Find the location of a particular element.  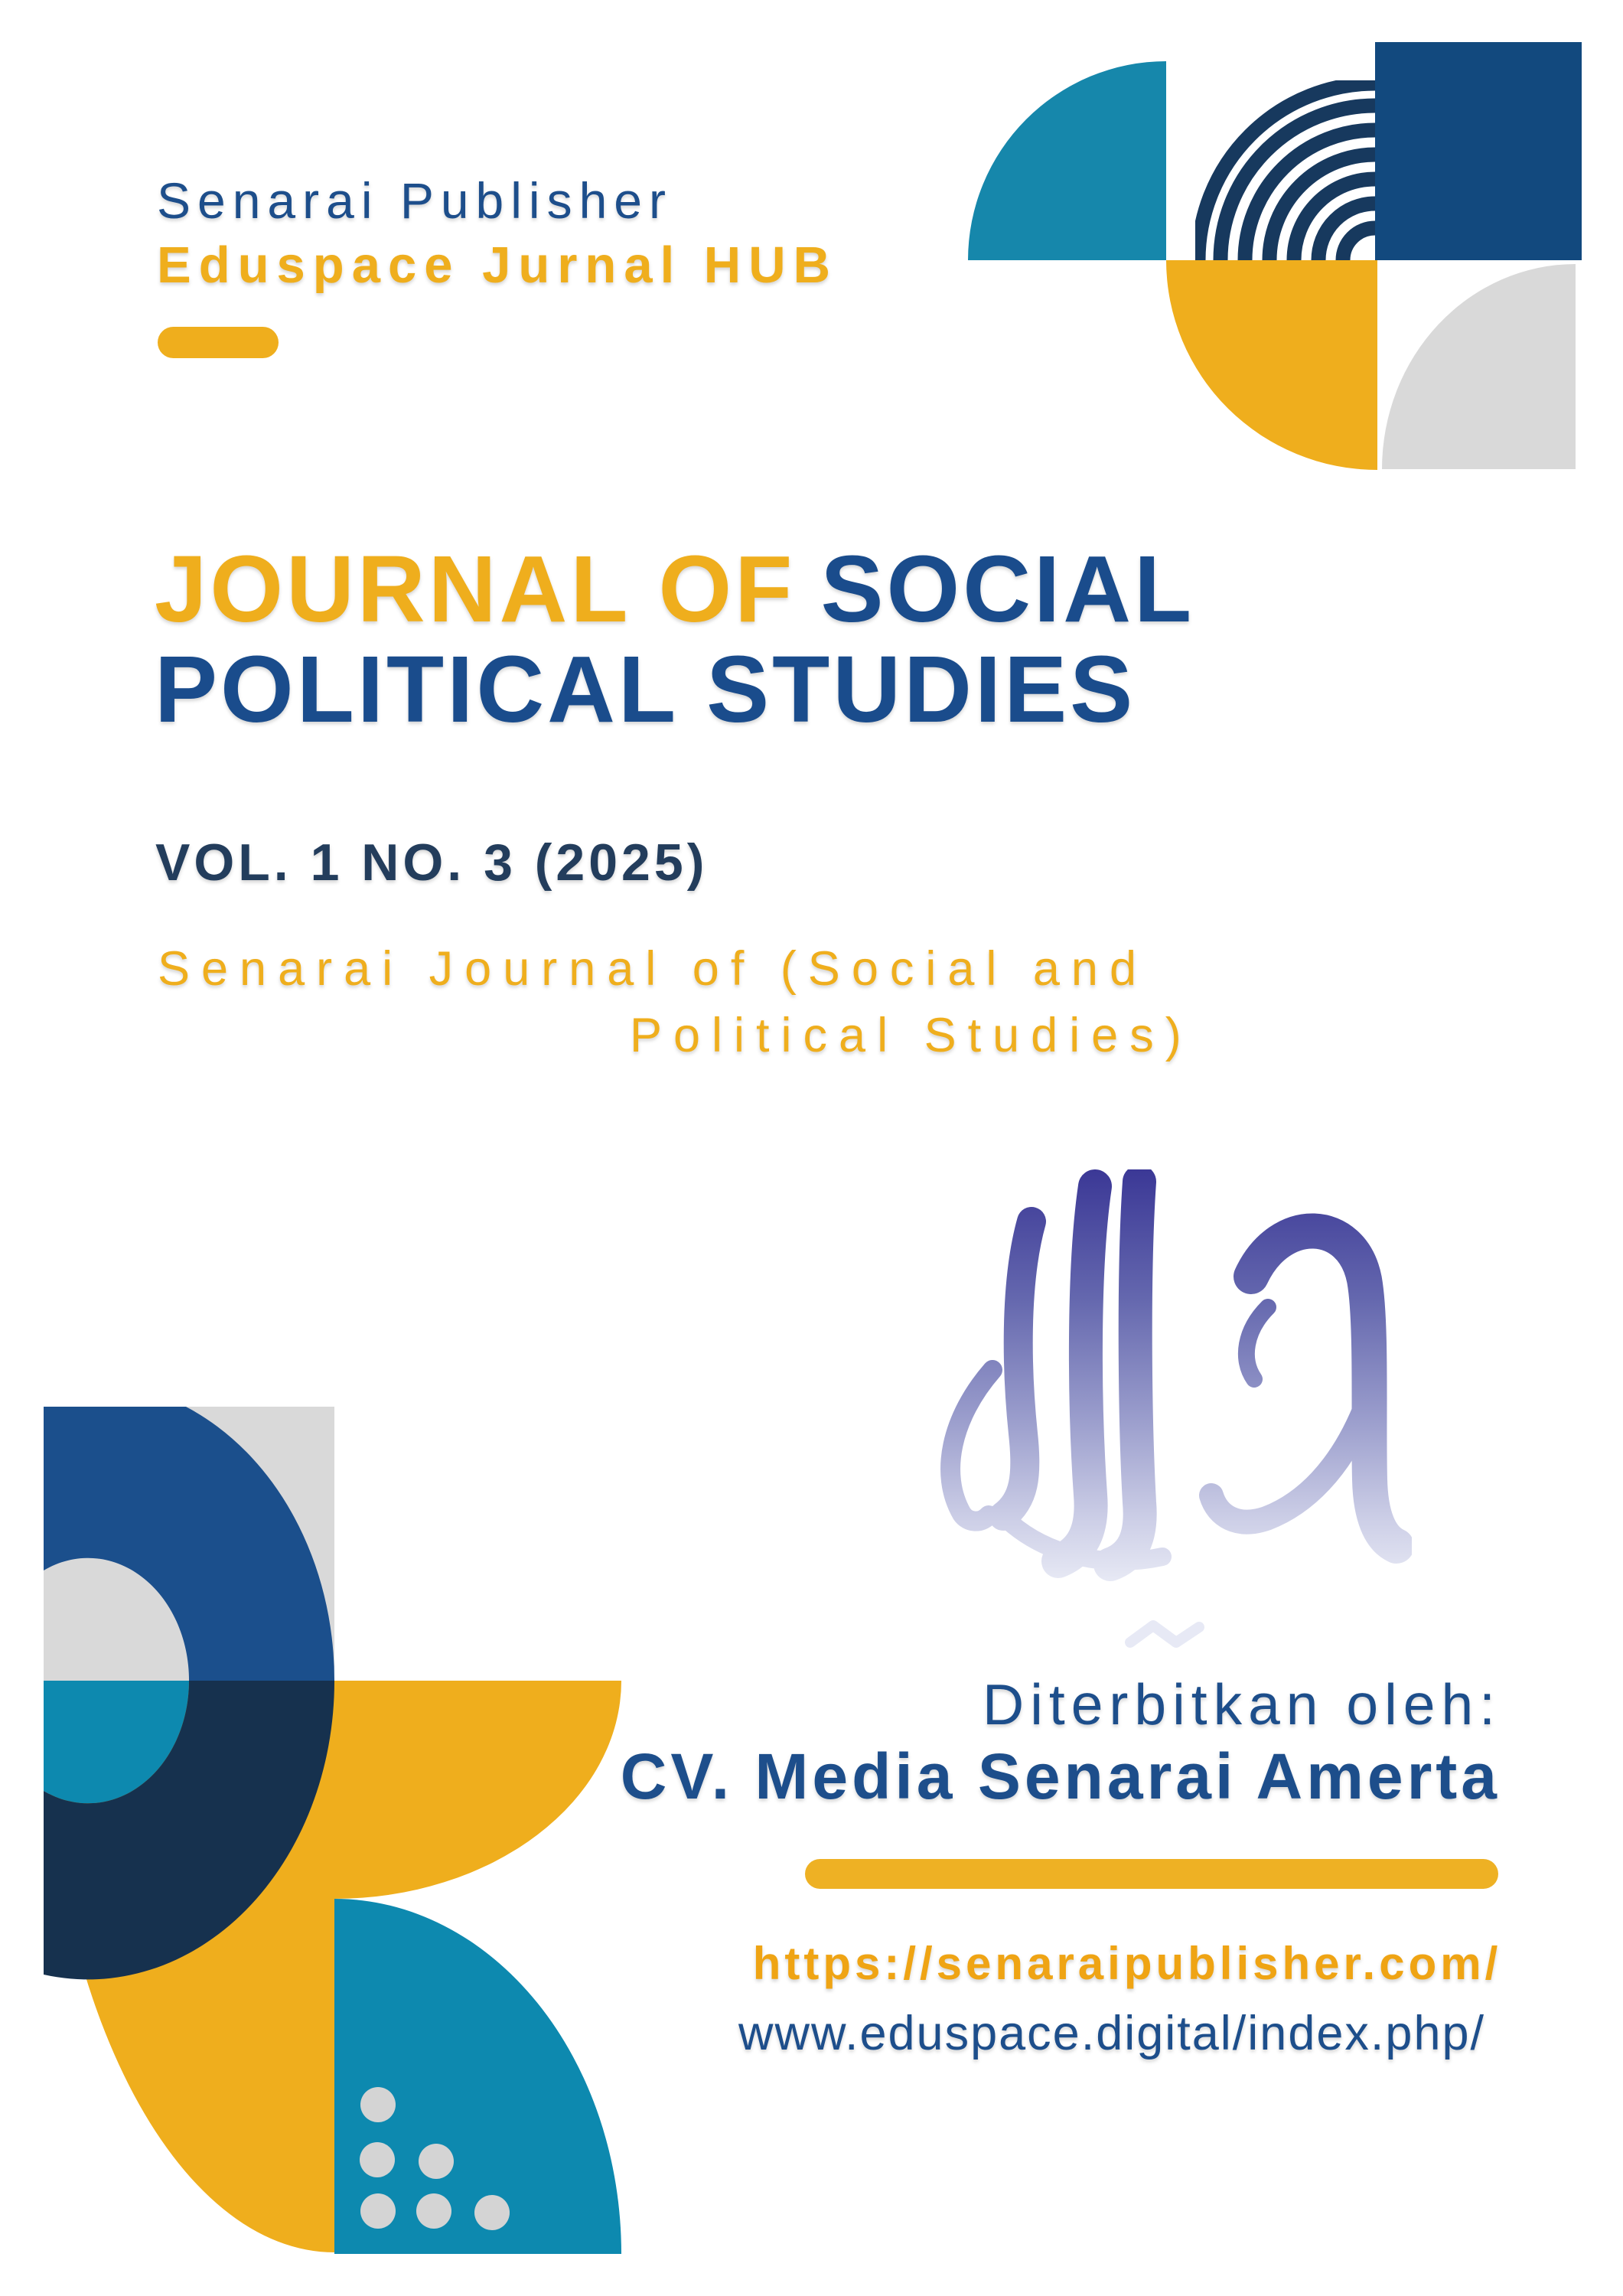

teal-inner-disc-shape is located at coordinates (117, 1742).